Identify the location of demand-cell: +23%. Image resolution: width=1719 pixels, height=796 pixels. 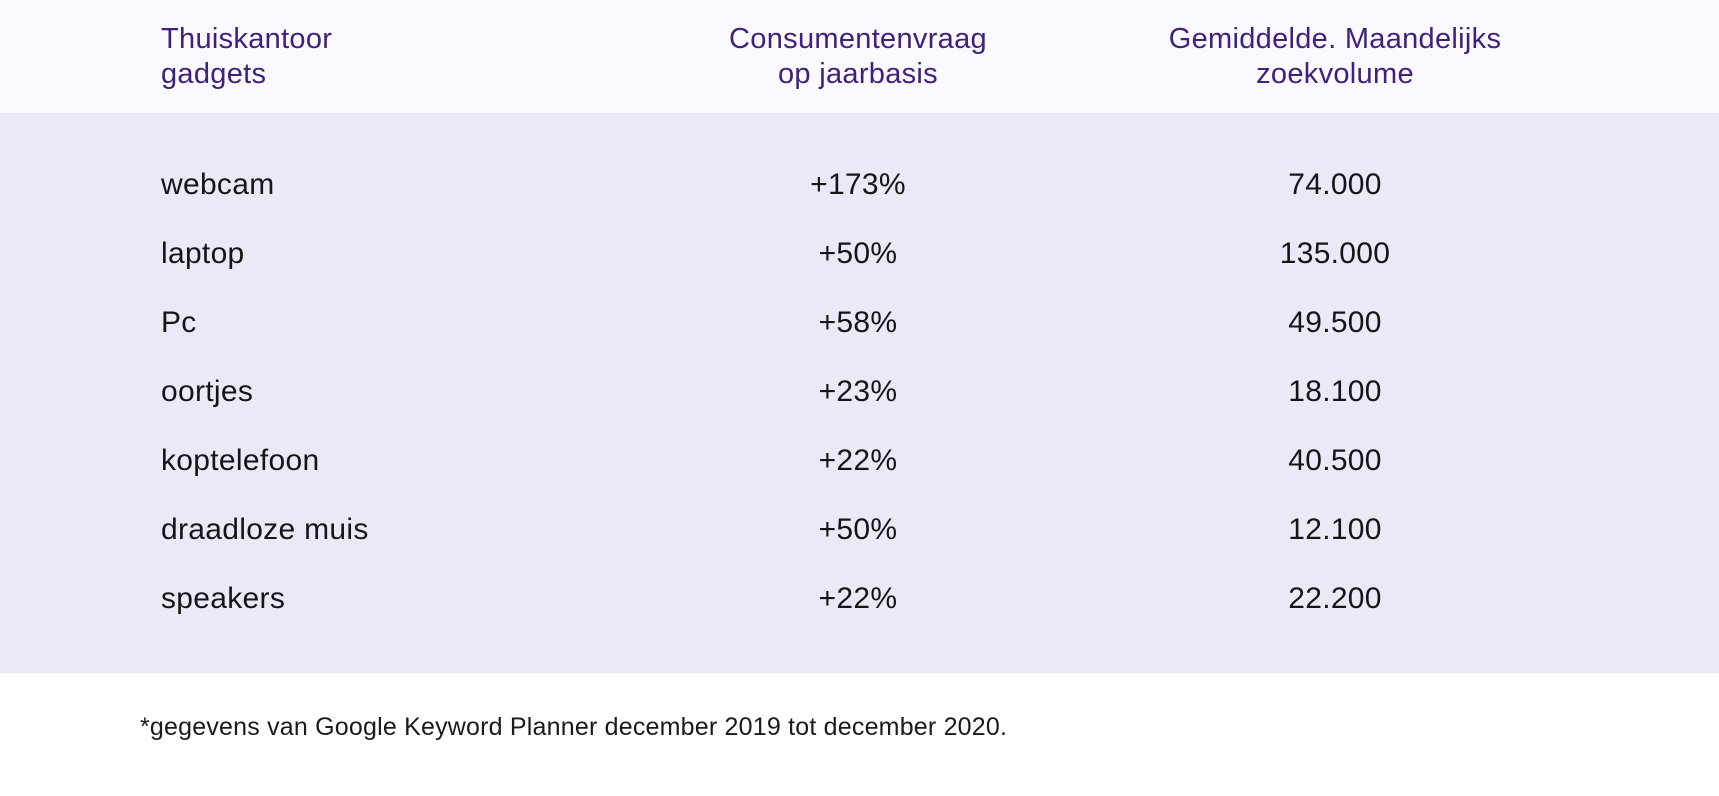
(858, 391).